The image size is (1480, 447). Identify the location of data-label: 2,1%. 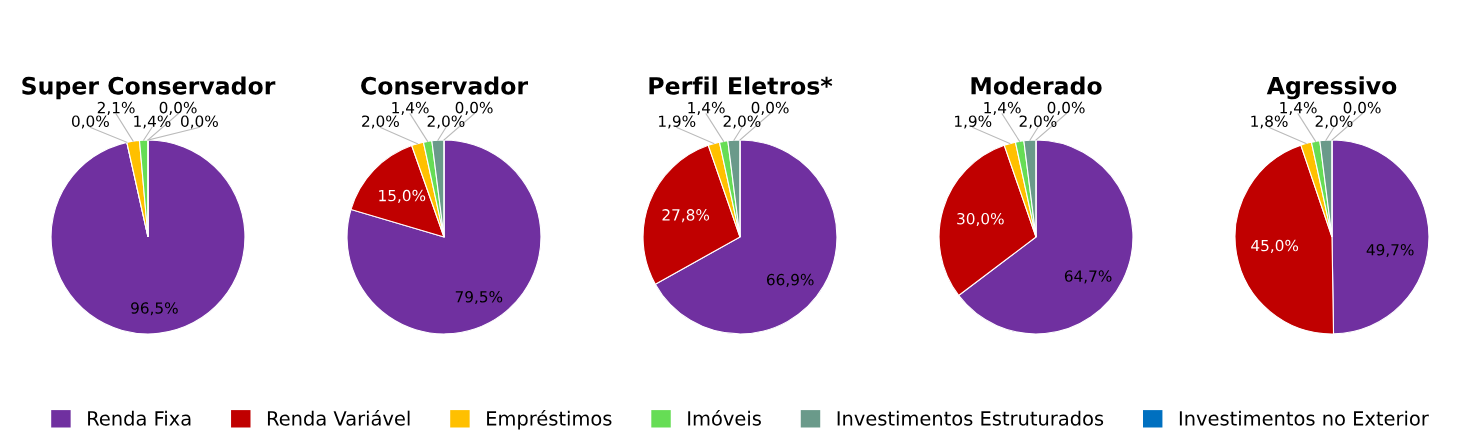
(116, 108).